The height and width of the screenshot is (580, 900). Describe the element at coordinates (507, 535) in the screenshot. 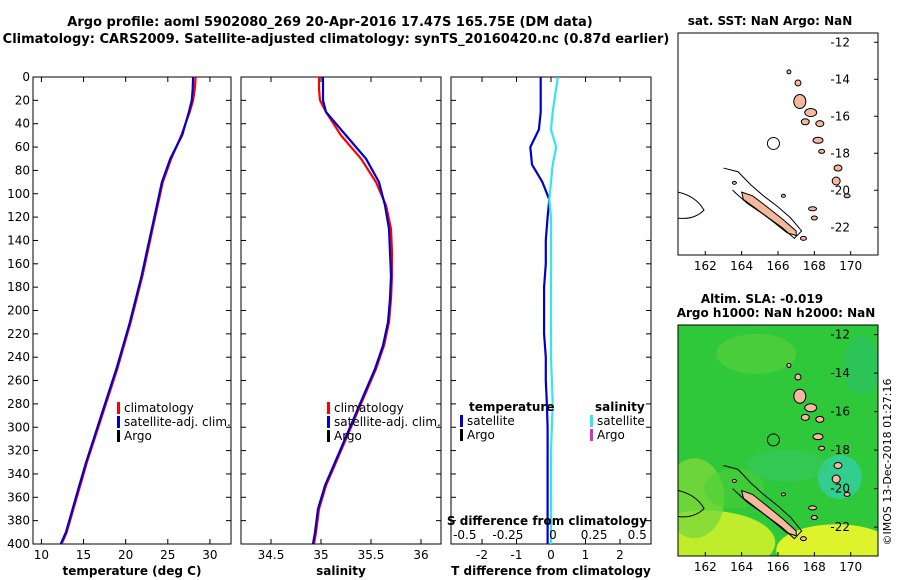

I see `s-difference-tick-label: -0.25` at that location.